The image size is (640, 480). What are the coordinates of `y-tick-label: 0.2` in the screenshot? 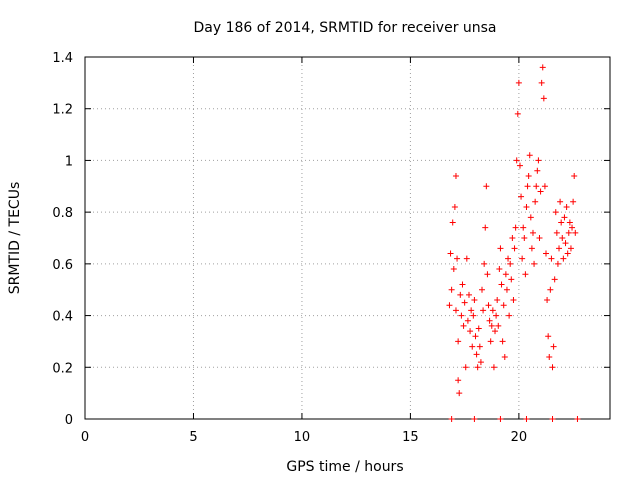 It's located at (62, 368).